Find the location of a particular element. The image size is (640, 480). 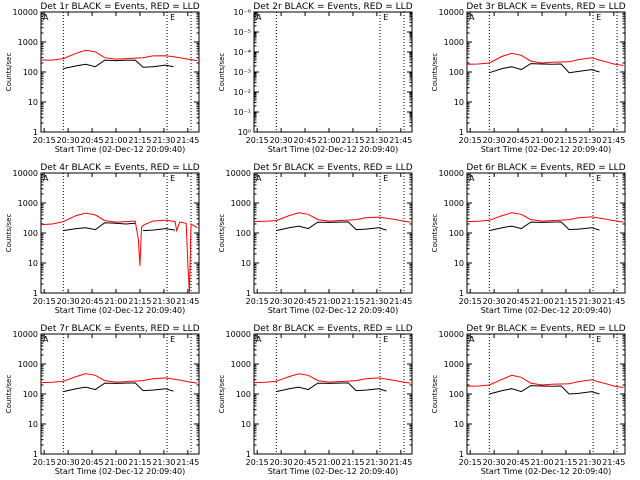

marker-label-a: A is located at coordinates (259, 17).